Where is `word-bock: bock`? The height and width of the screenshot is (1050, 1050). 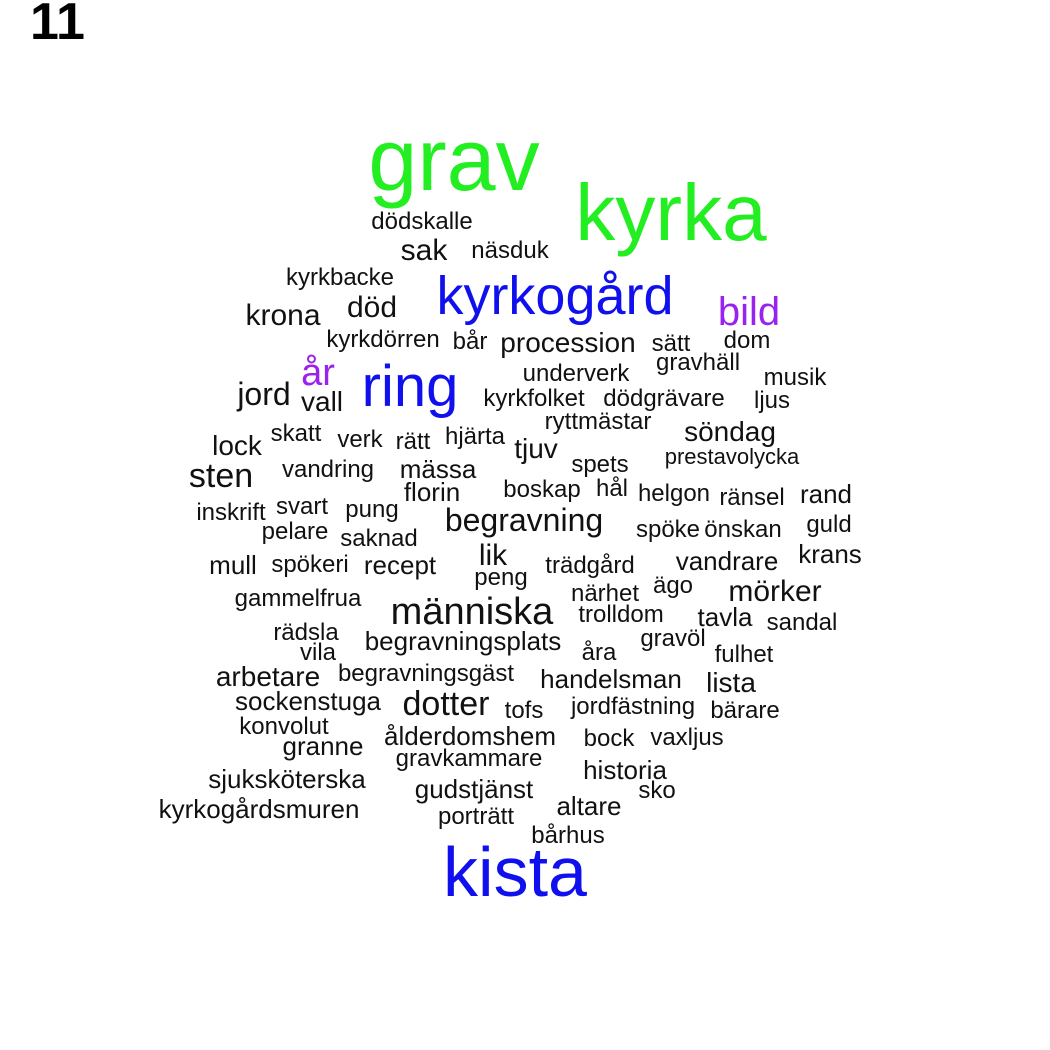
word-bock: bock is located at coordinates (609, 739).